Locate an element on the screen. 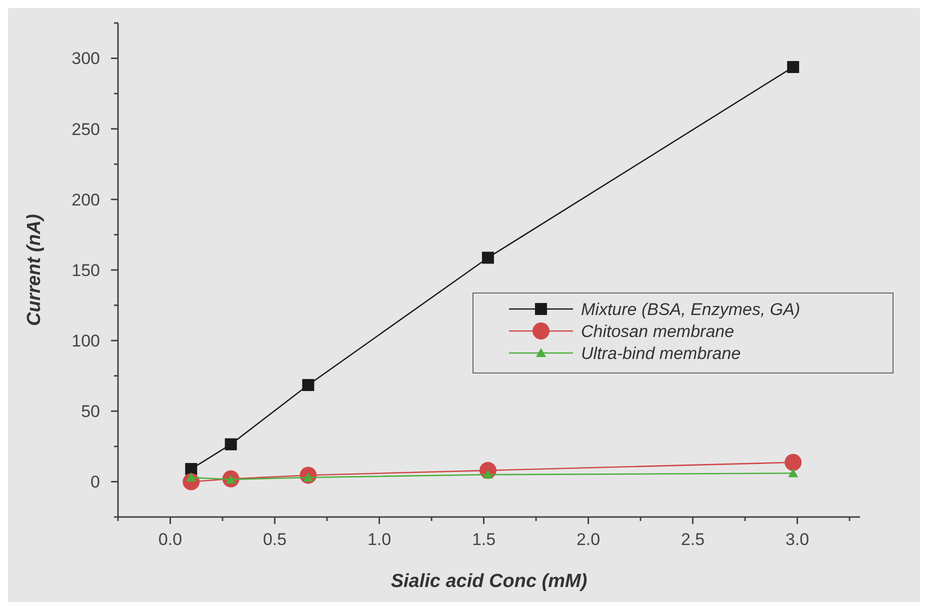  y-tick-label: 100 is located at coordinates (86, 341).